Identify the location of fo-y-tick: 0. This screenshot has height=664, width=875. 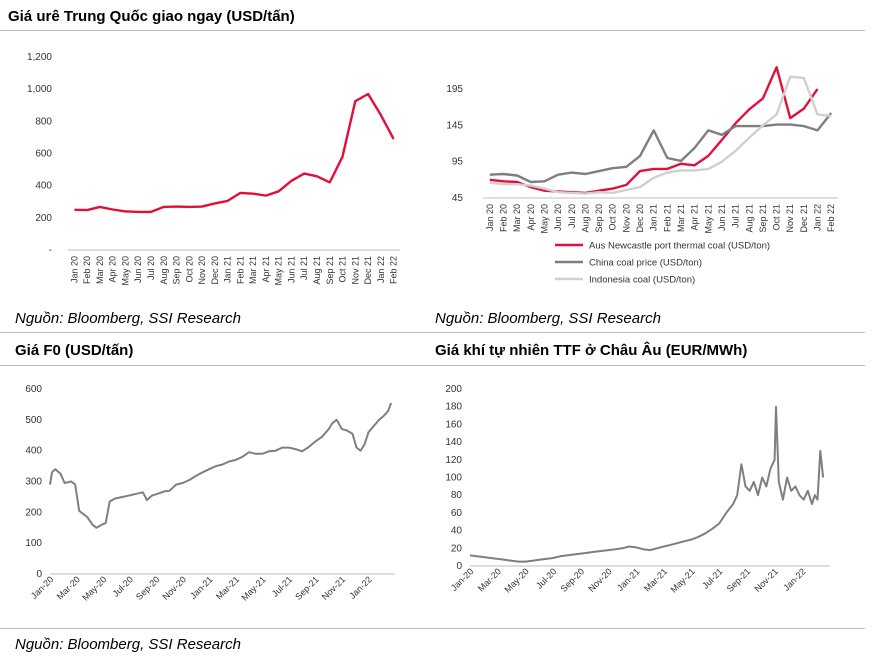
(39, 574).